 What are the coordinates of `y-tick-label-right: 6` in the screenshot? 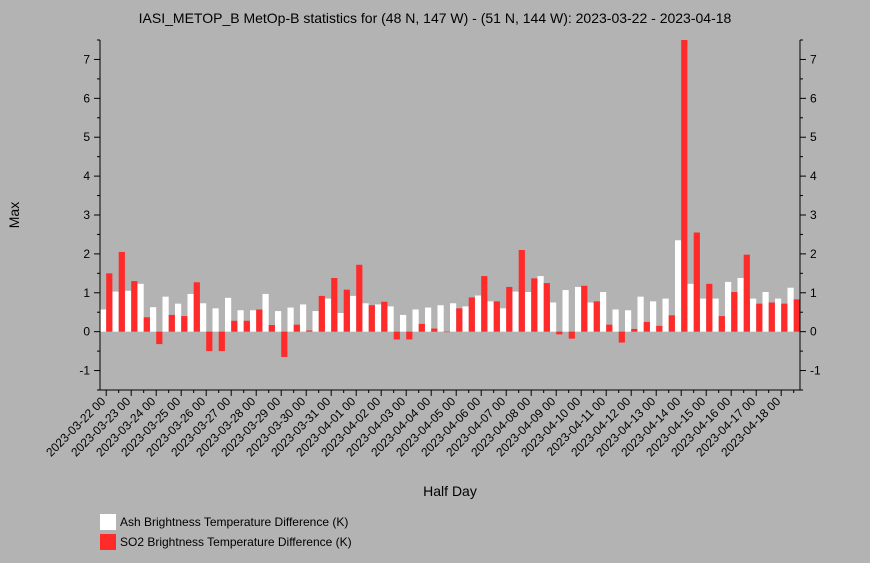 It's located at (813, 98).